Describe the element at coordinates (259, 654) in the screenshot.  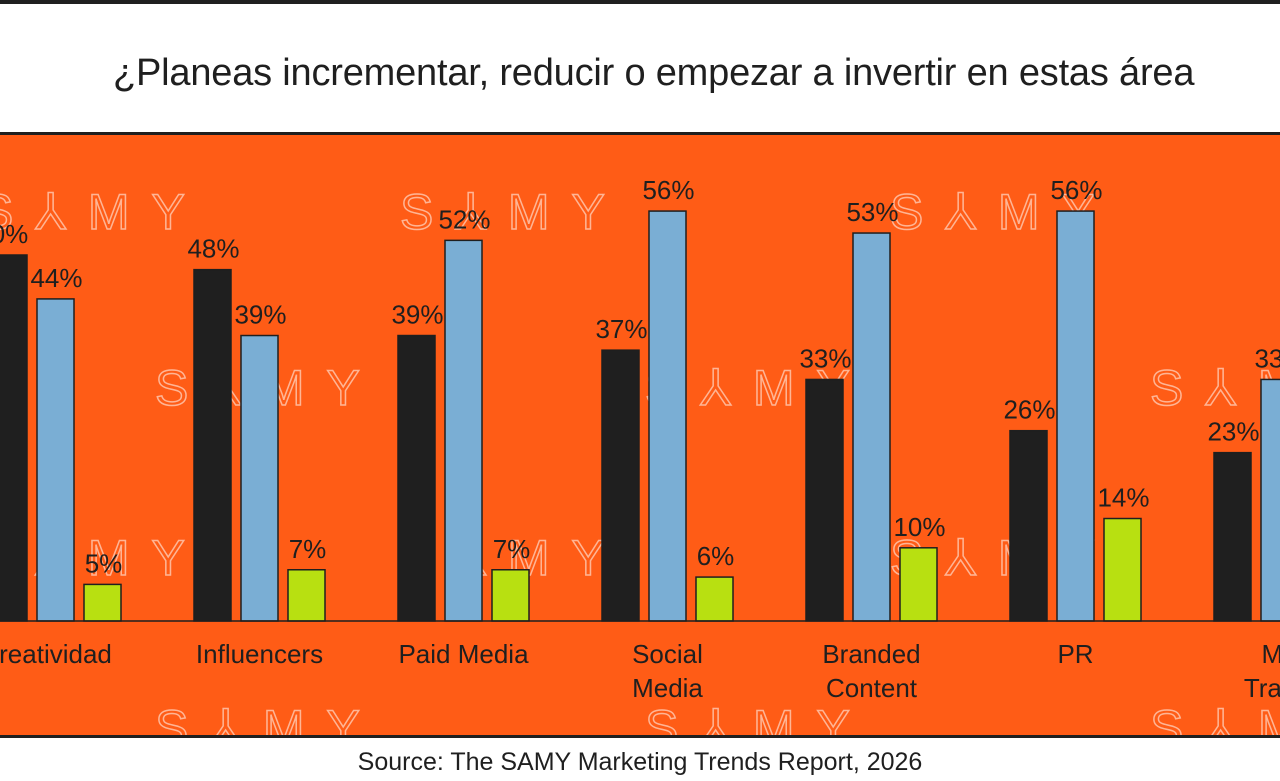
I see `category-label: Influencers` at that location.